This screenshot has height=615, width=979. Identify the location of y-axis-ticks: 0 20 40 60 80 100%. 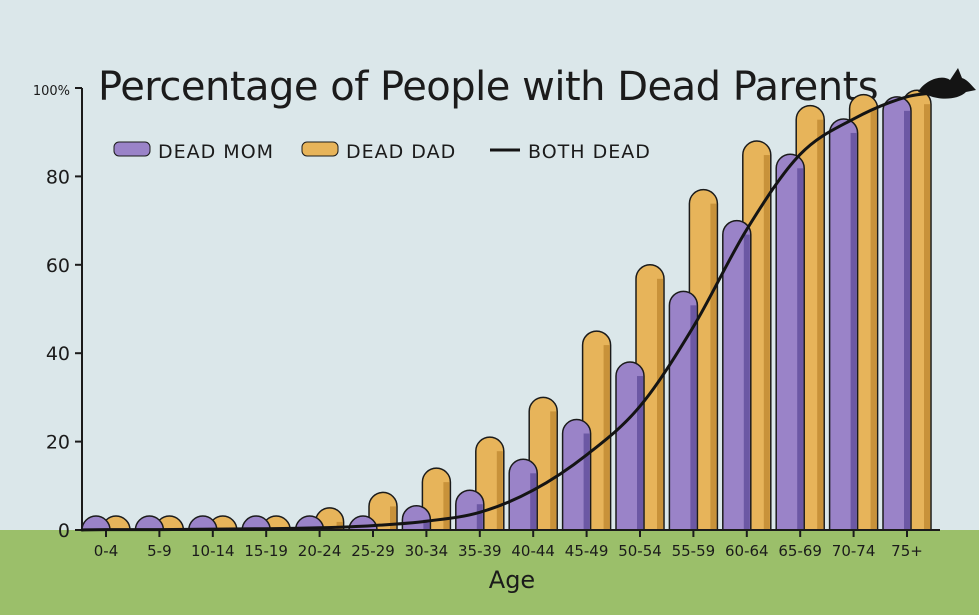
(57, 313).